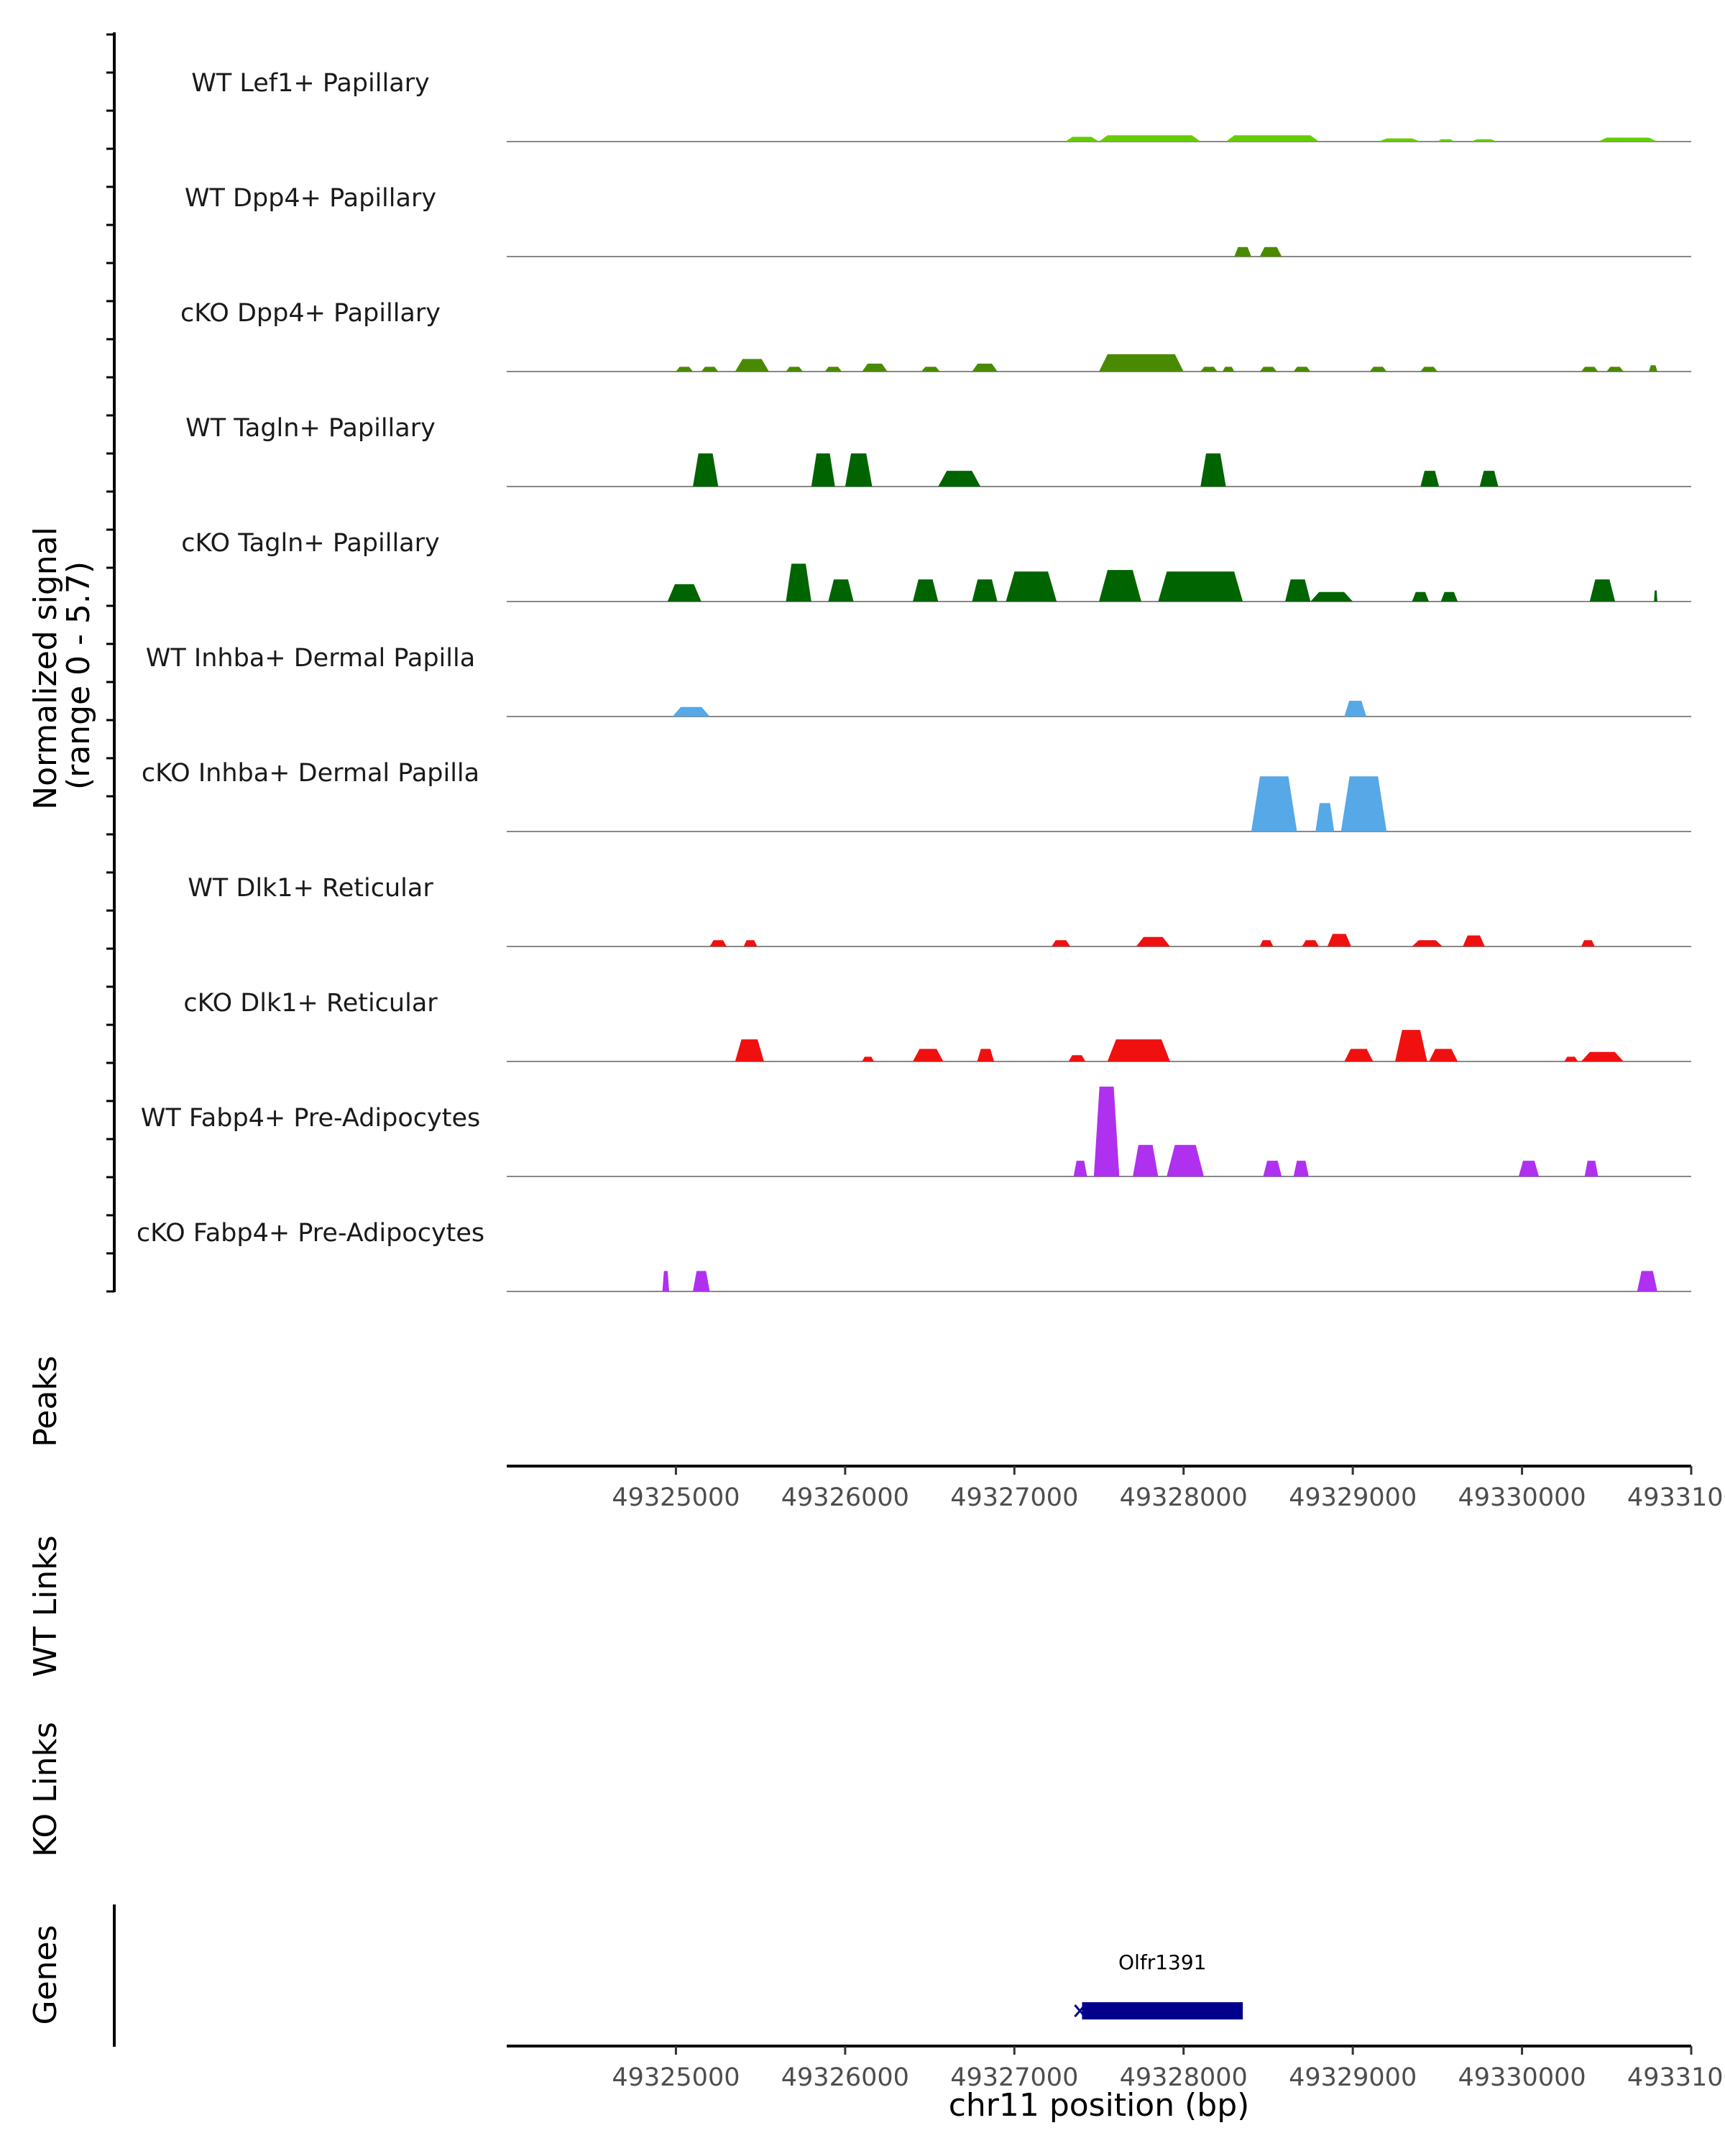  What do you see at coordinates (676, 1498) in the screenshot?
I see `x-tick-label: 49325000` at bounding box center [676, 1498].